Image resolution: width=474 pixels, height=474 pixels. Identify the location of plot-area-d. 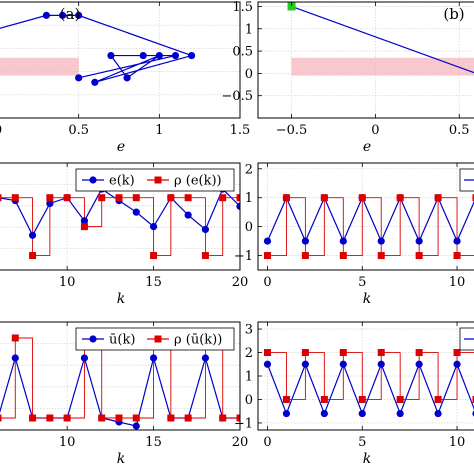
(366, 216).